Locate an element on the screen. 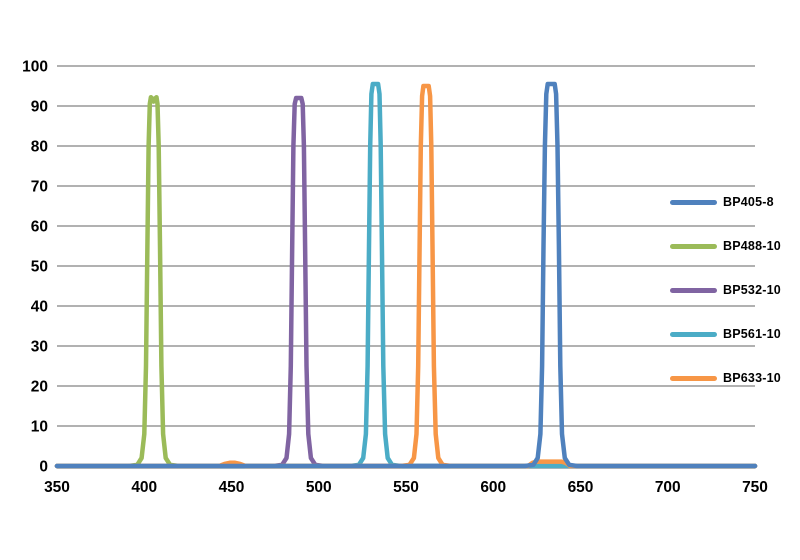 This screenshot has height=560, width=800. legend-label: BP405-8 is located at coordinates (748, 202).